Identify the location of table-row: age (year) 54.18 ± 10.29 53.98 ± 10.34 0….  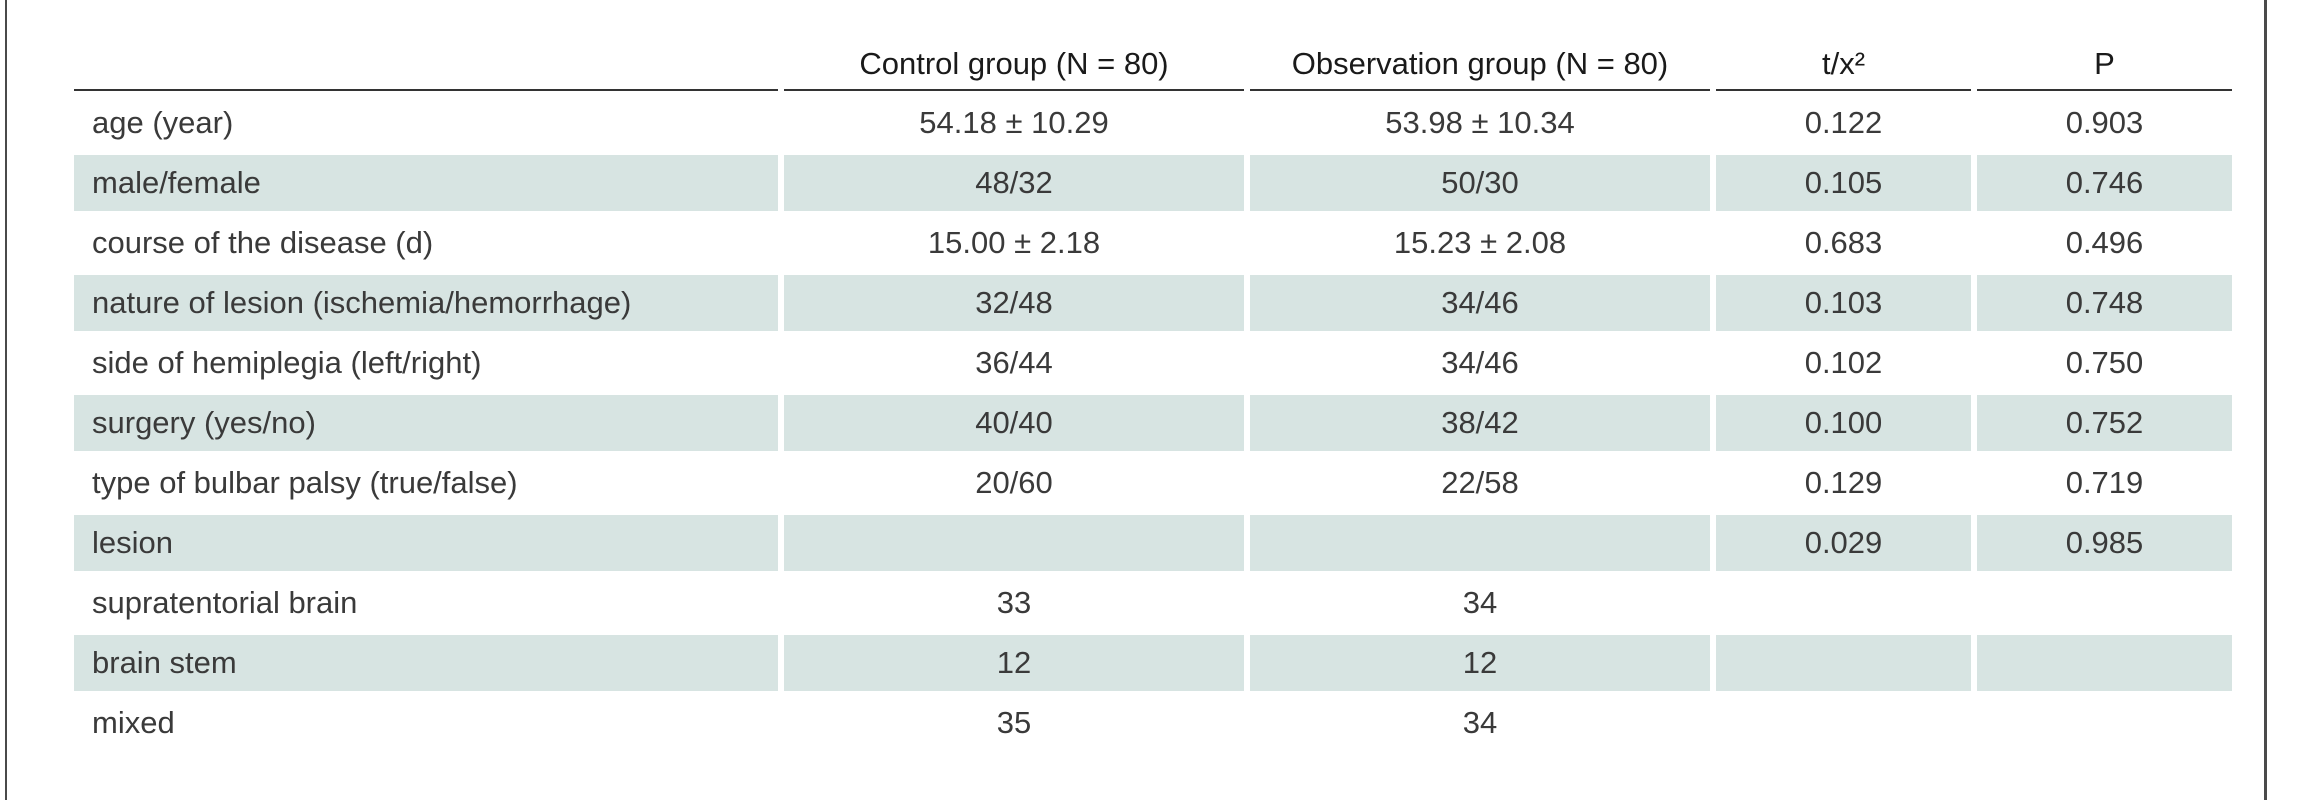
(1153, 123).